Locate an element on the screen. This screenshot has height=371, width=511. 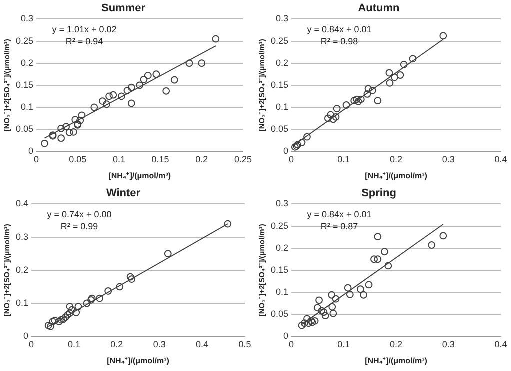
y-tick-label: 0.4 is located at coordinates (22, 203).